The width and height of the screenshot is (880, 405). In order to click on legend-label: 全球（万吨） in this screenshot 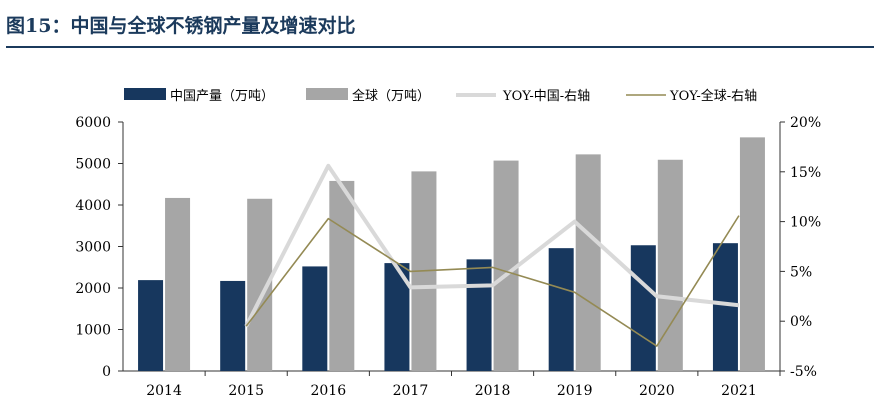, I will do `click(391, 96)`.